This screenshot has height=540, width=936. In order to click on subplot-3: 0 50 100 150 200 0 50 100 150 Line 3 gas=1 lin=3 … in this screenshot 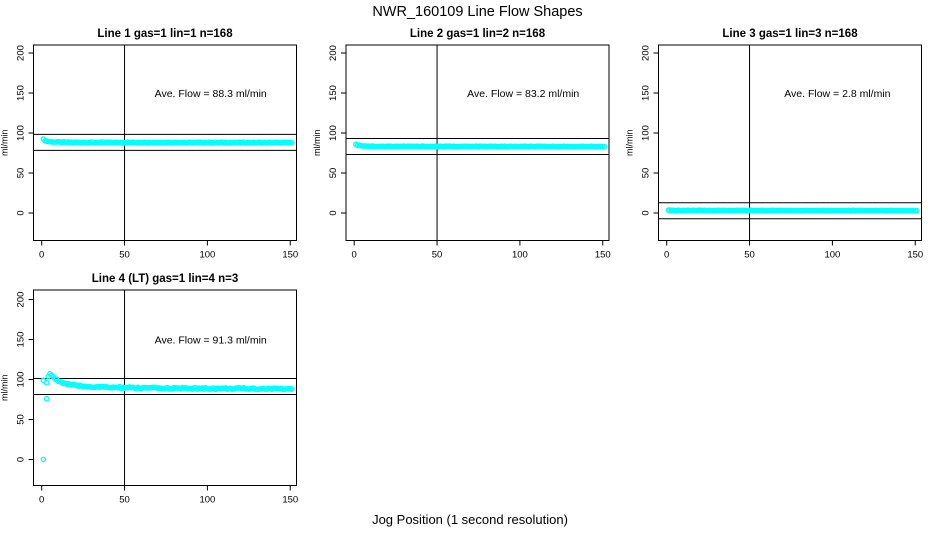, I will do `click(774, 144)`.